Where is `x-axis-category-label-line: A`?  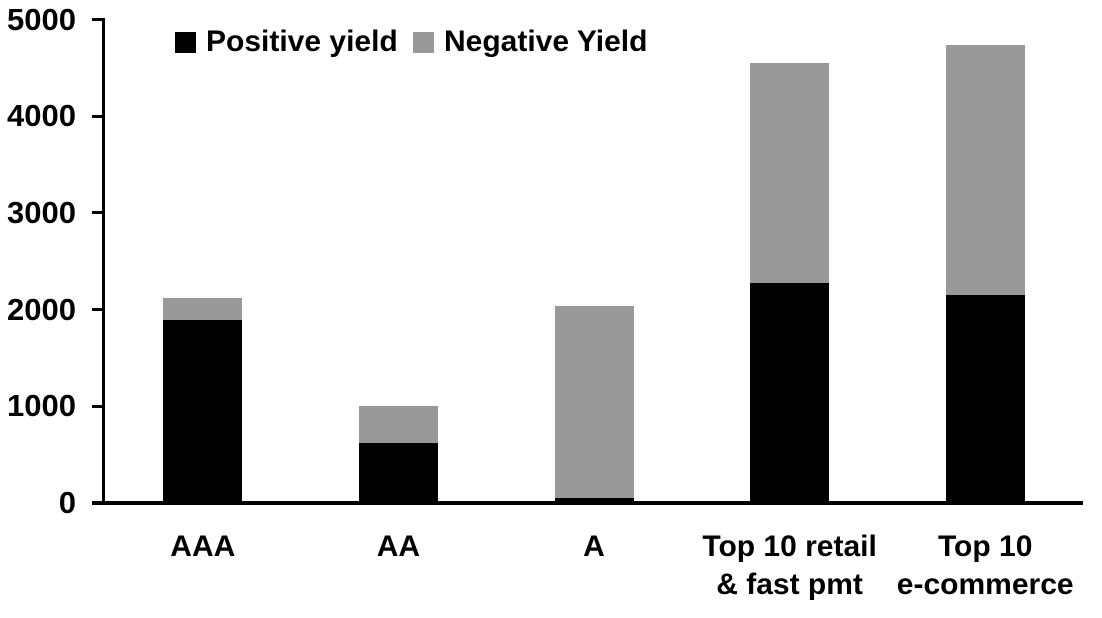 x-axis-category-label-line: A is located at coordinates (594, 546).